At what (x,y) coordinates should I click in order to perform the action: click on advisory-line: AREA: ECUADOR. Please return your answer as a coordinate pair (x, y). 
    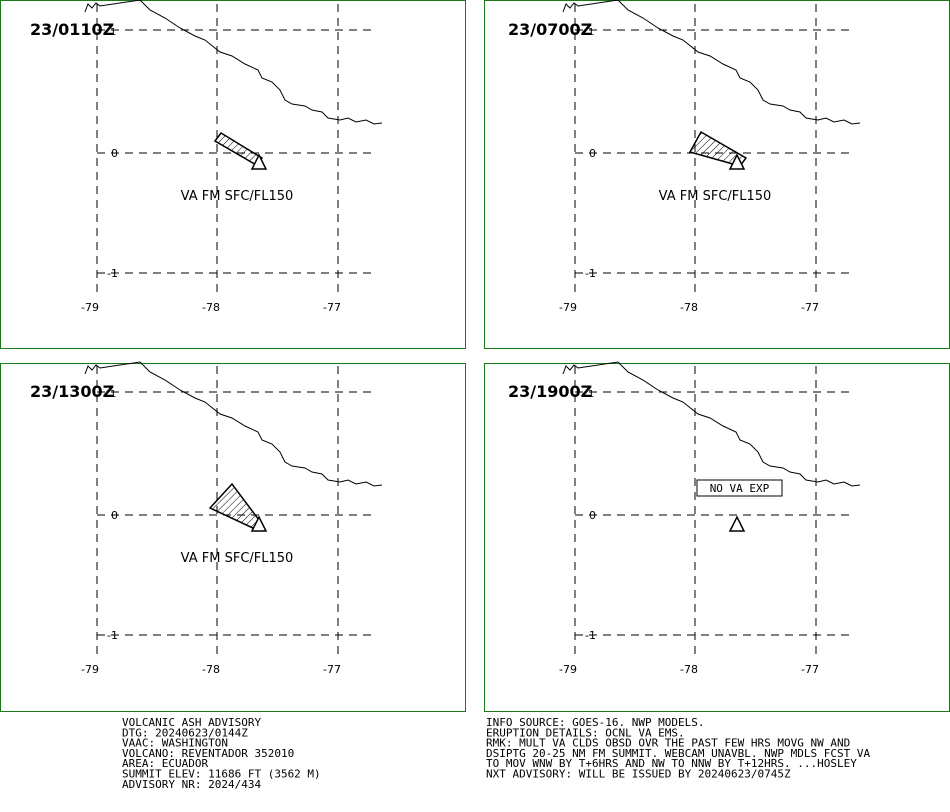
    Looking at the image, I should click on (165, 763).